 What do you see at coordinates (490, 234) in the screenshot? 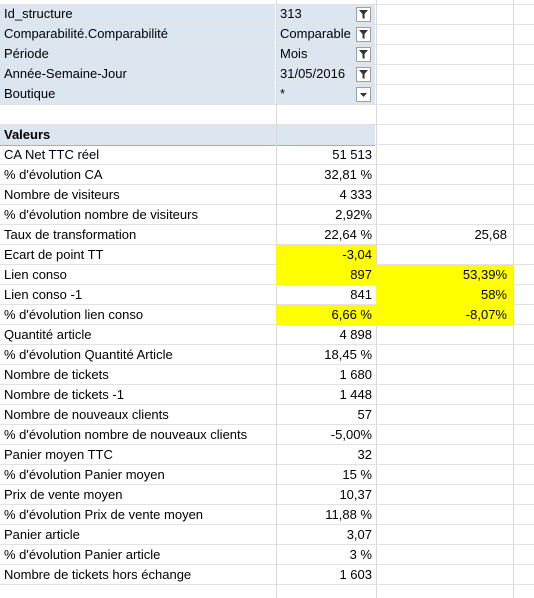
I see `row-extra-value: 25,68` at bounding box center [490, 234].